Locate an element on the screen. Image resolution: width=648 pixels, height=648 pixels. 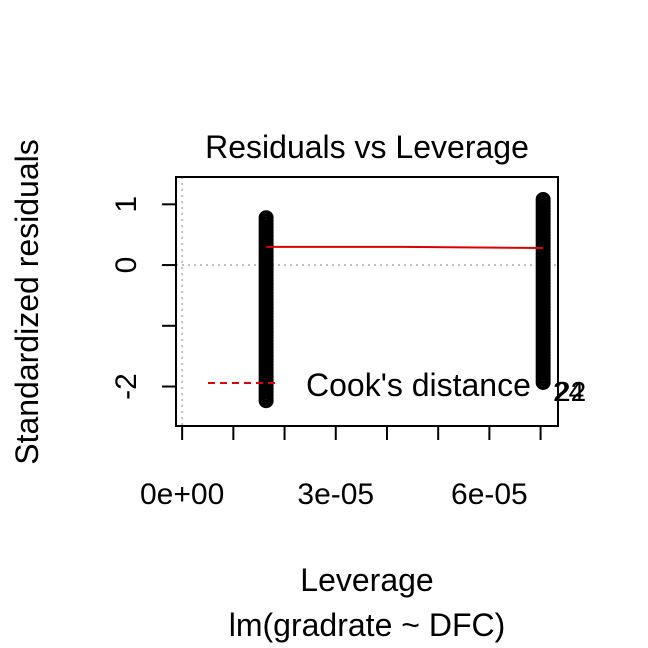
x-axis: 0e+00 3e-05 6e-05 is located at coordinates (341, 468).